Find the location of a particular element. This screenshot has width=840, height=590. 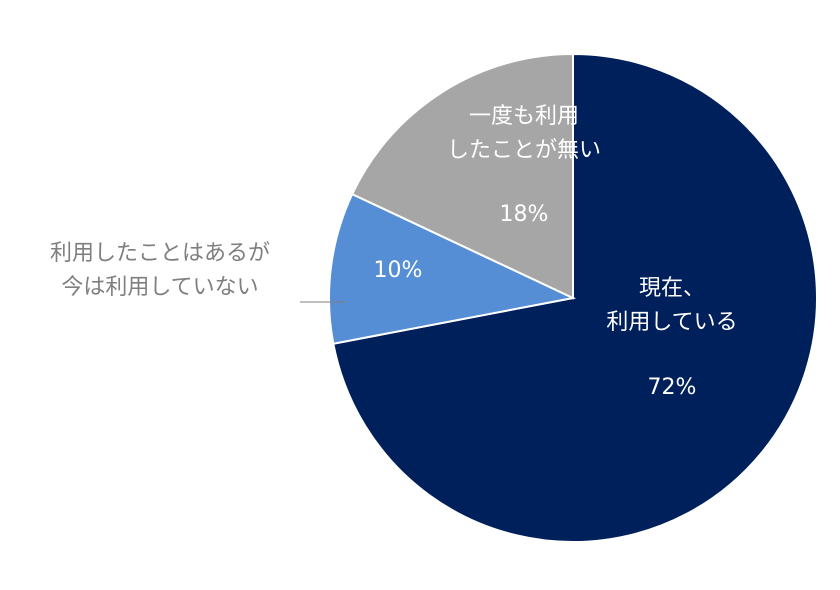

label-line: 利用している is located at coordinates (671, 322).